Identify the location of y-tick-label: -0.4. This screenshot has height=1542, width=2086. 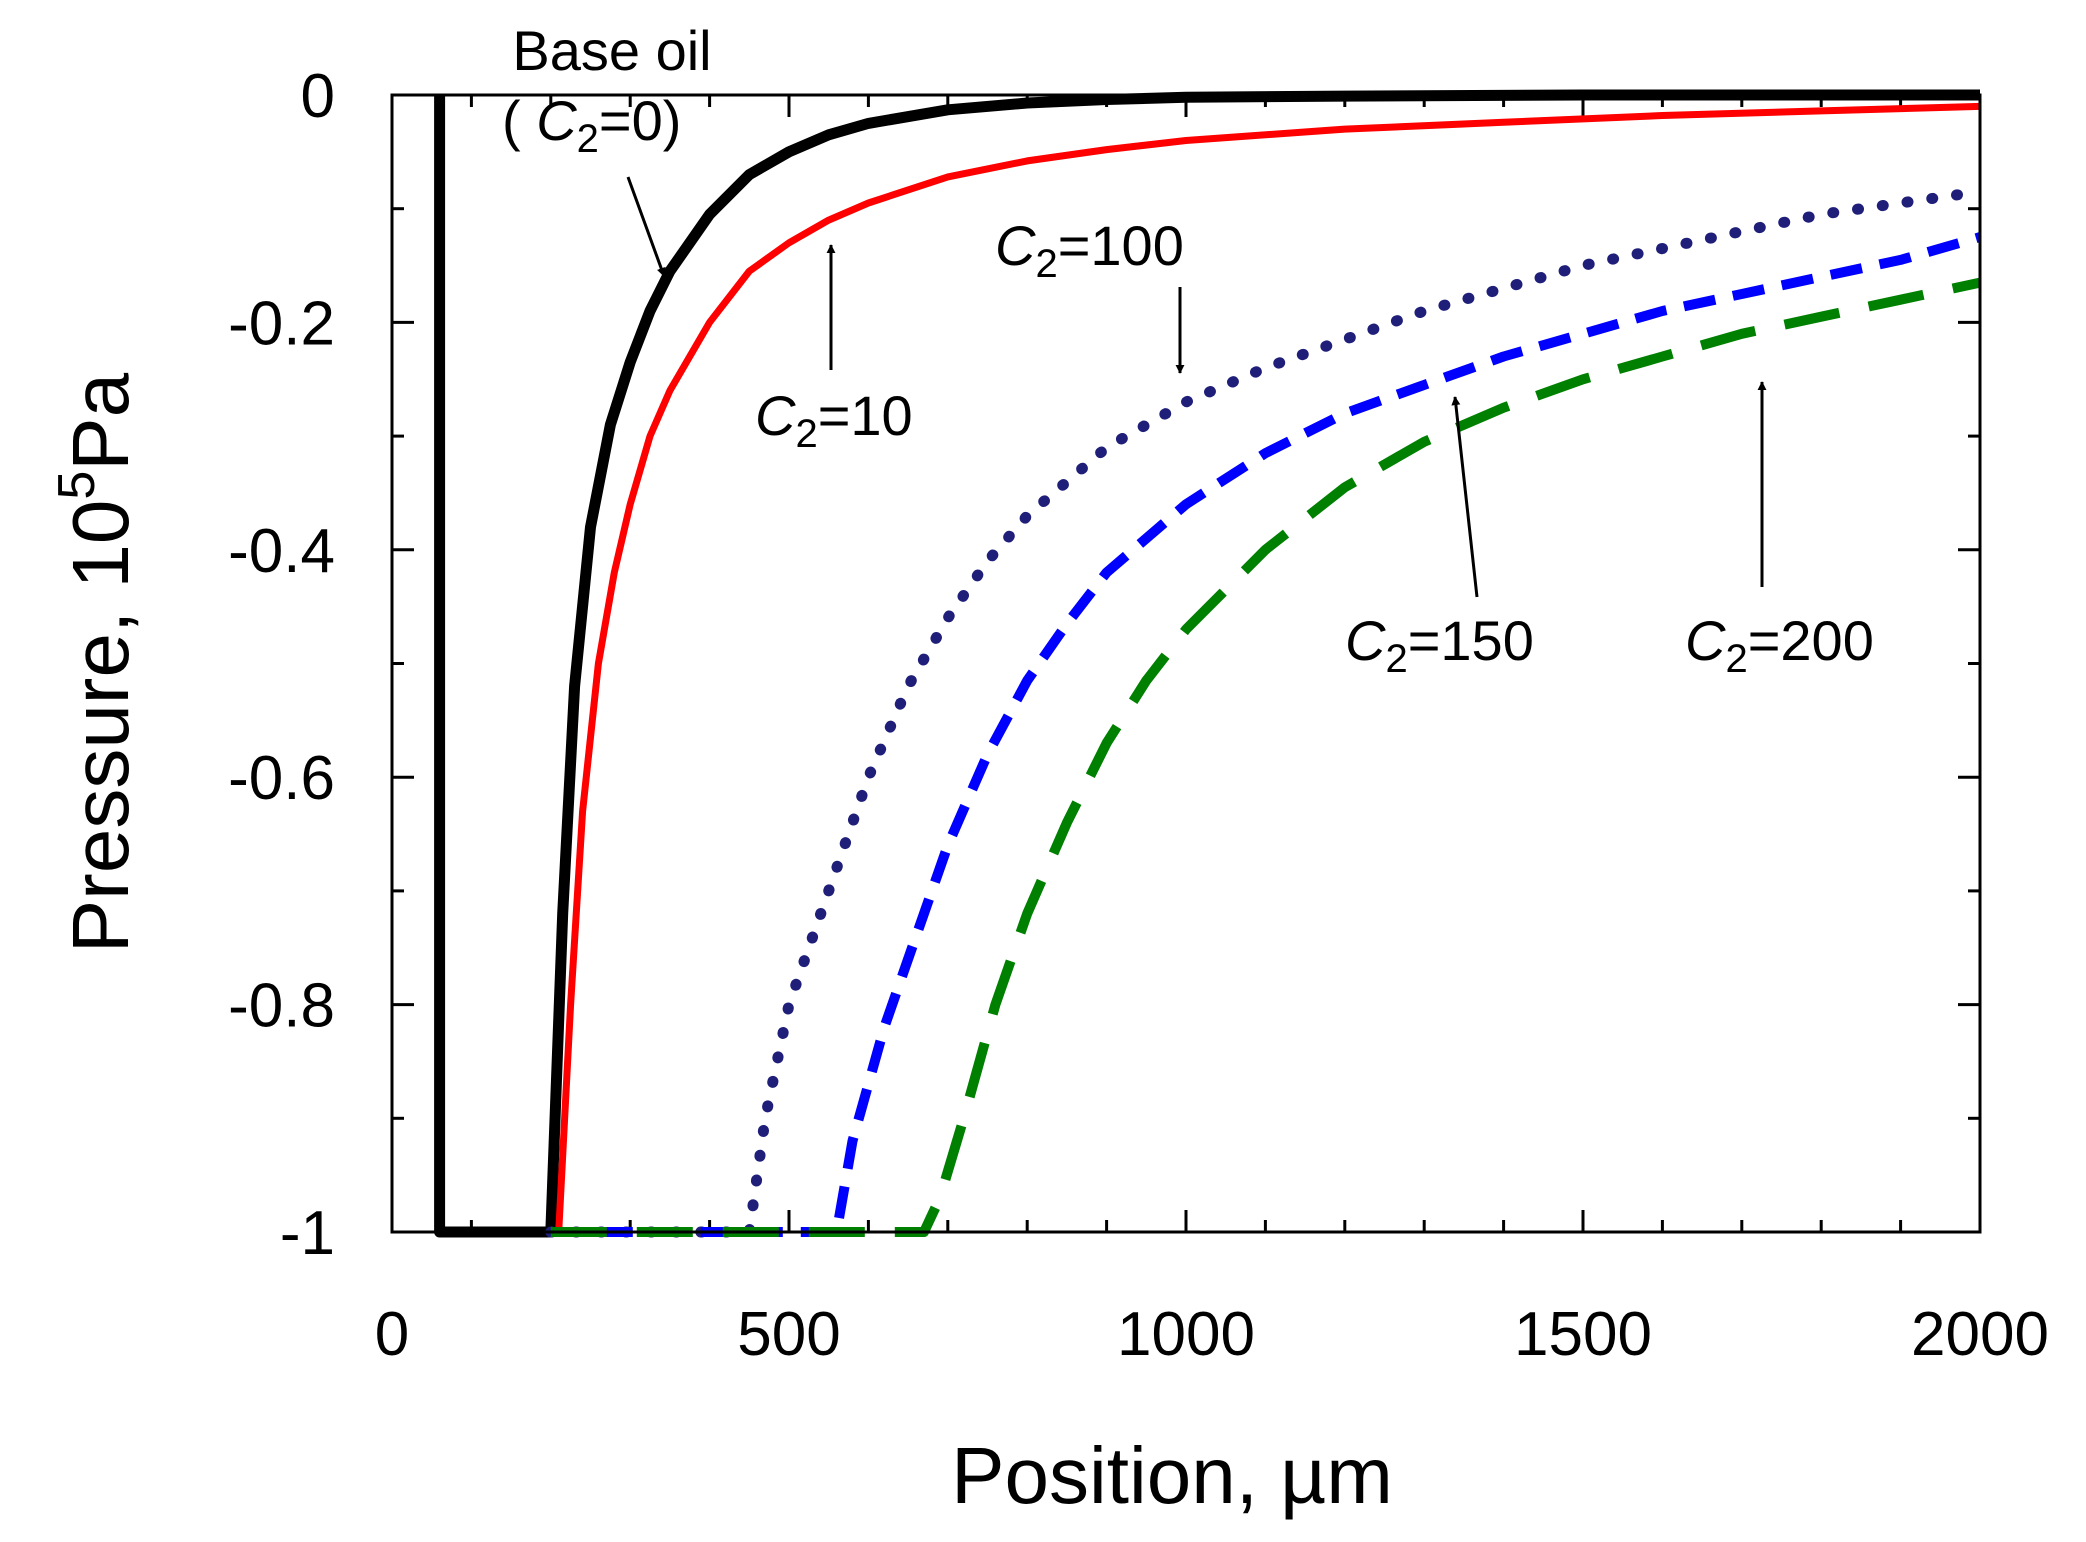
(281, 551).